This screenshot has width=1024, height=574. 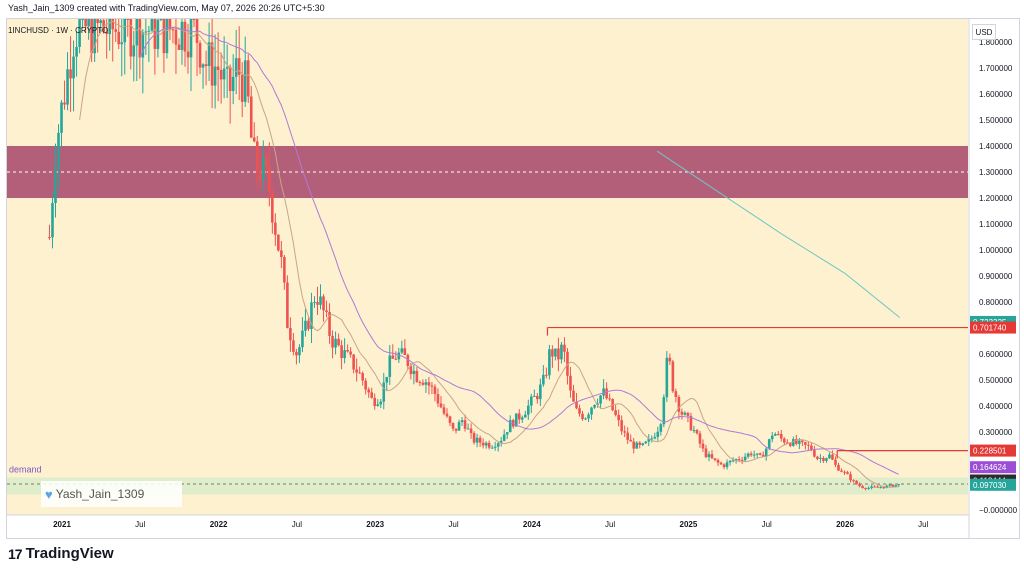 I want to click on demand-zone, so click(x=487, y=486).